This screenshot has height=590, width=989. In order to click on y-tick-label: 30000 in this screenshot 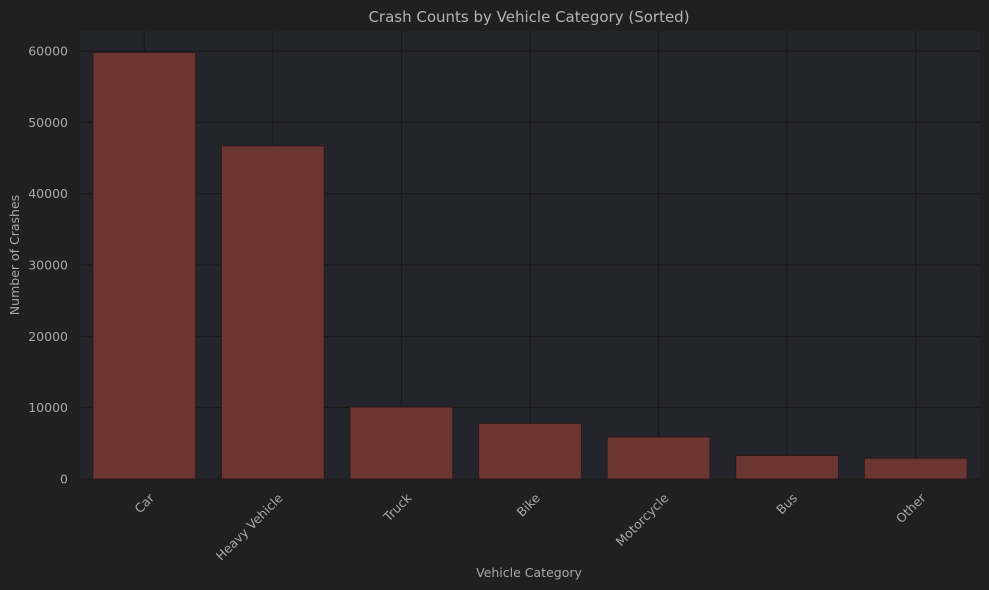, I will do `click(48, 264)`.